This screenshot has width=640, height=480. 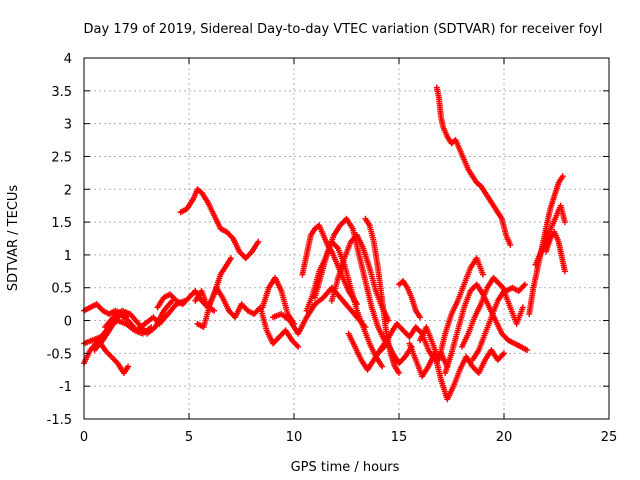 I want to click on y-tick-label: -1, so click(x=65, y=387).